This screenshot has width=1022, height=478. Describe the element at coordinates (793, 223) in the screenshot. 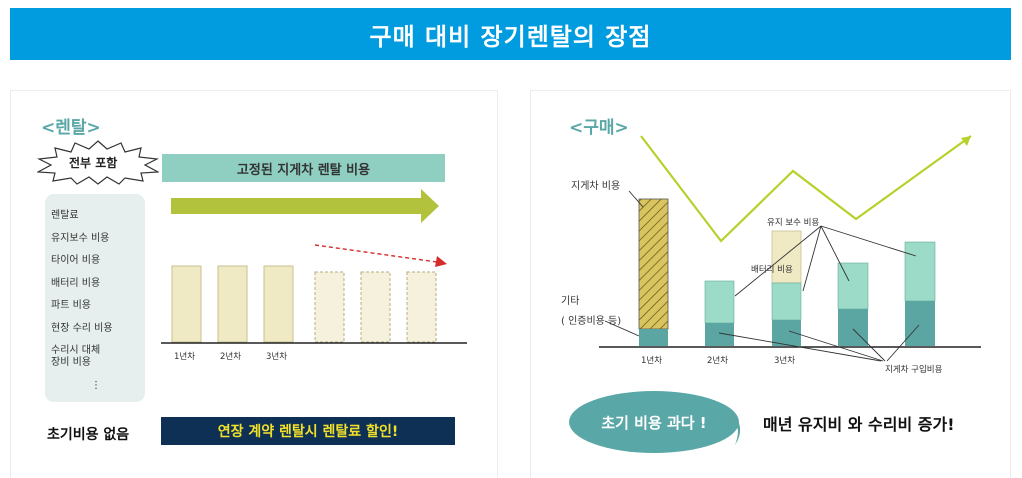

I see `maintenance-cost-label: 유지 보수 비용` at that location.